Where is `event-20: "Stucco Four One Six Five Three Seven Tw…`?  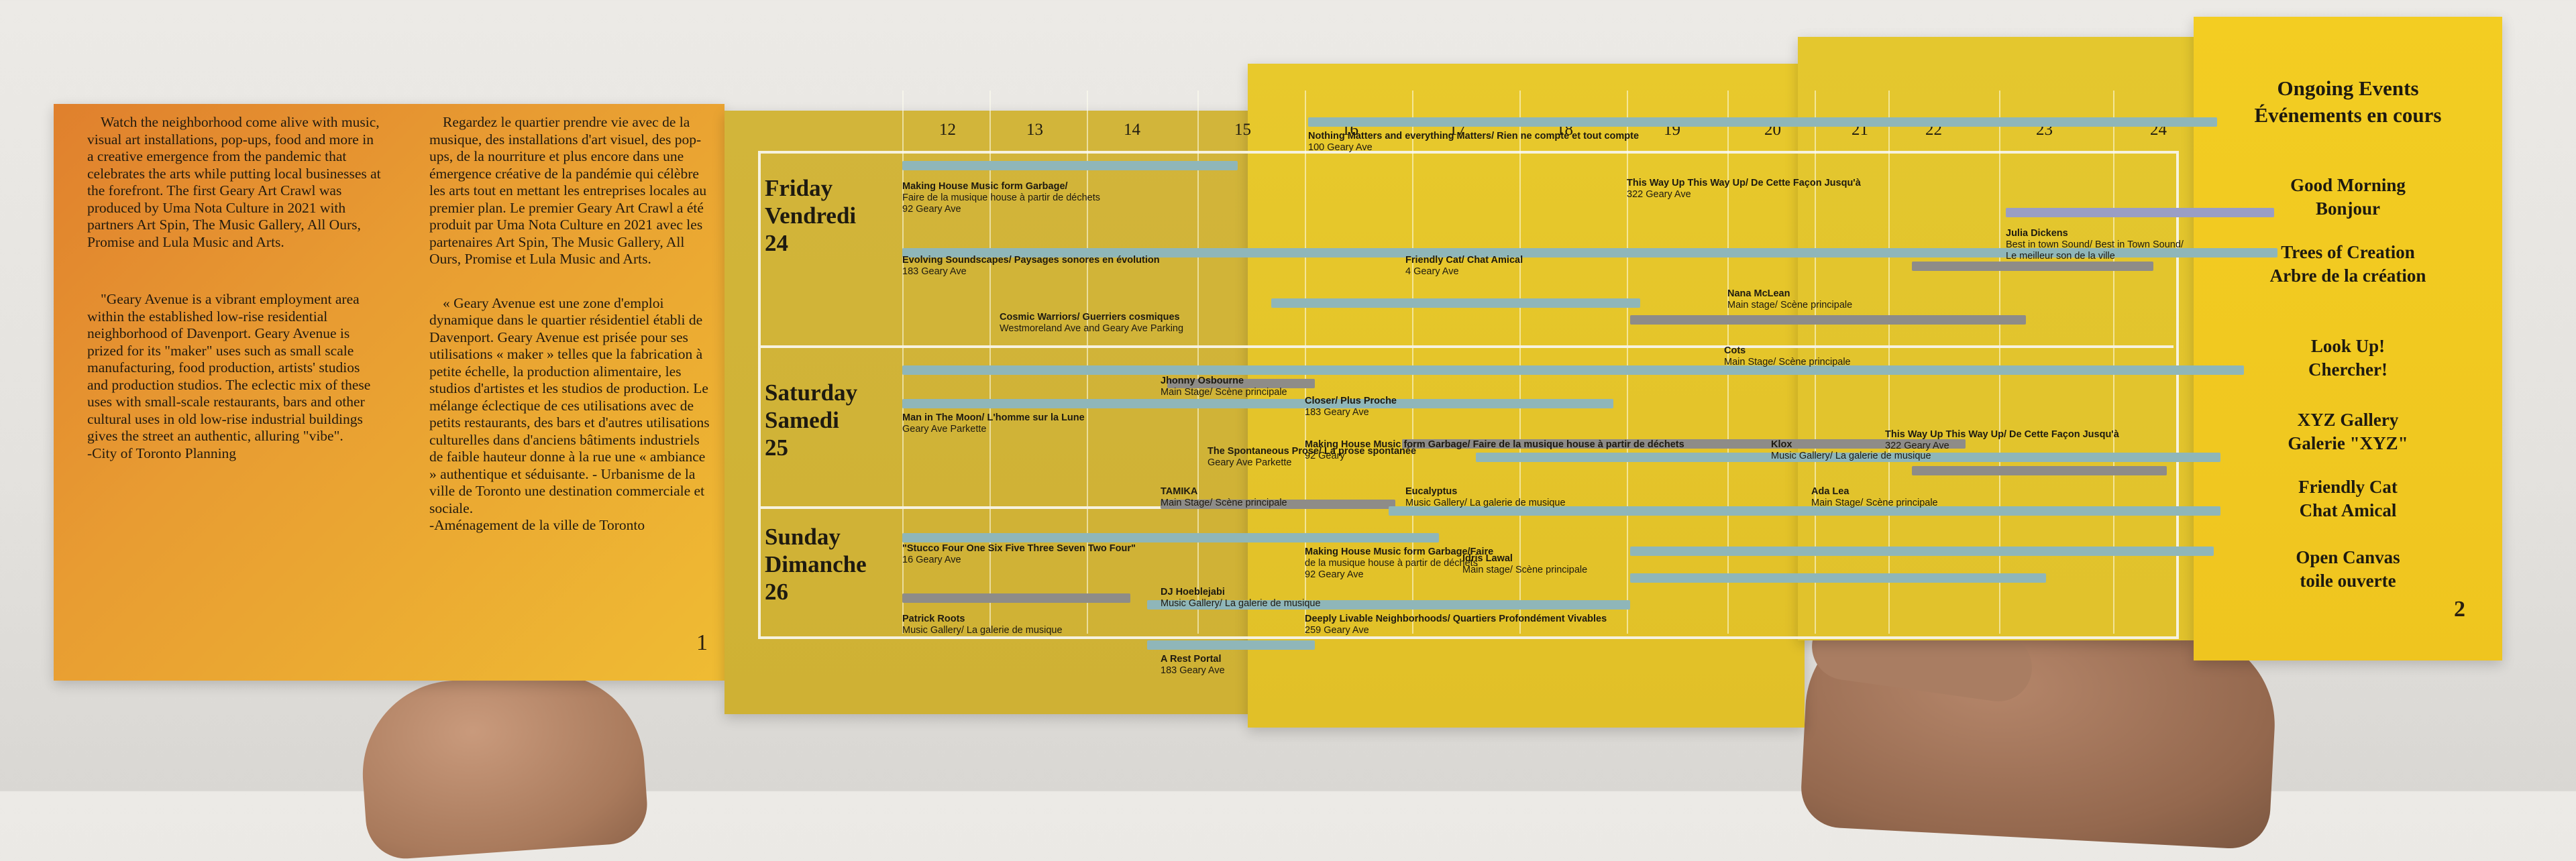
event-20: "Stucco Four One Six Five Three Seven Tw… is located at coordinates (1019, 554).